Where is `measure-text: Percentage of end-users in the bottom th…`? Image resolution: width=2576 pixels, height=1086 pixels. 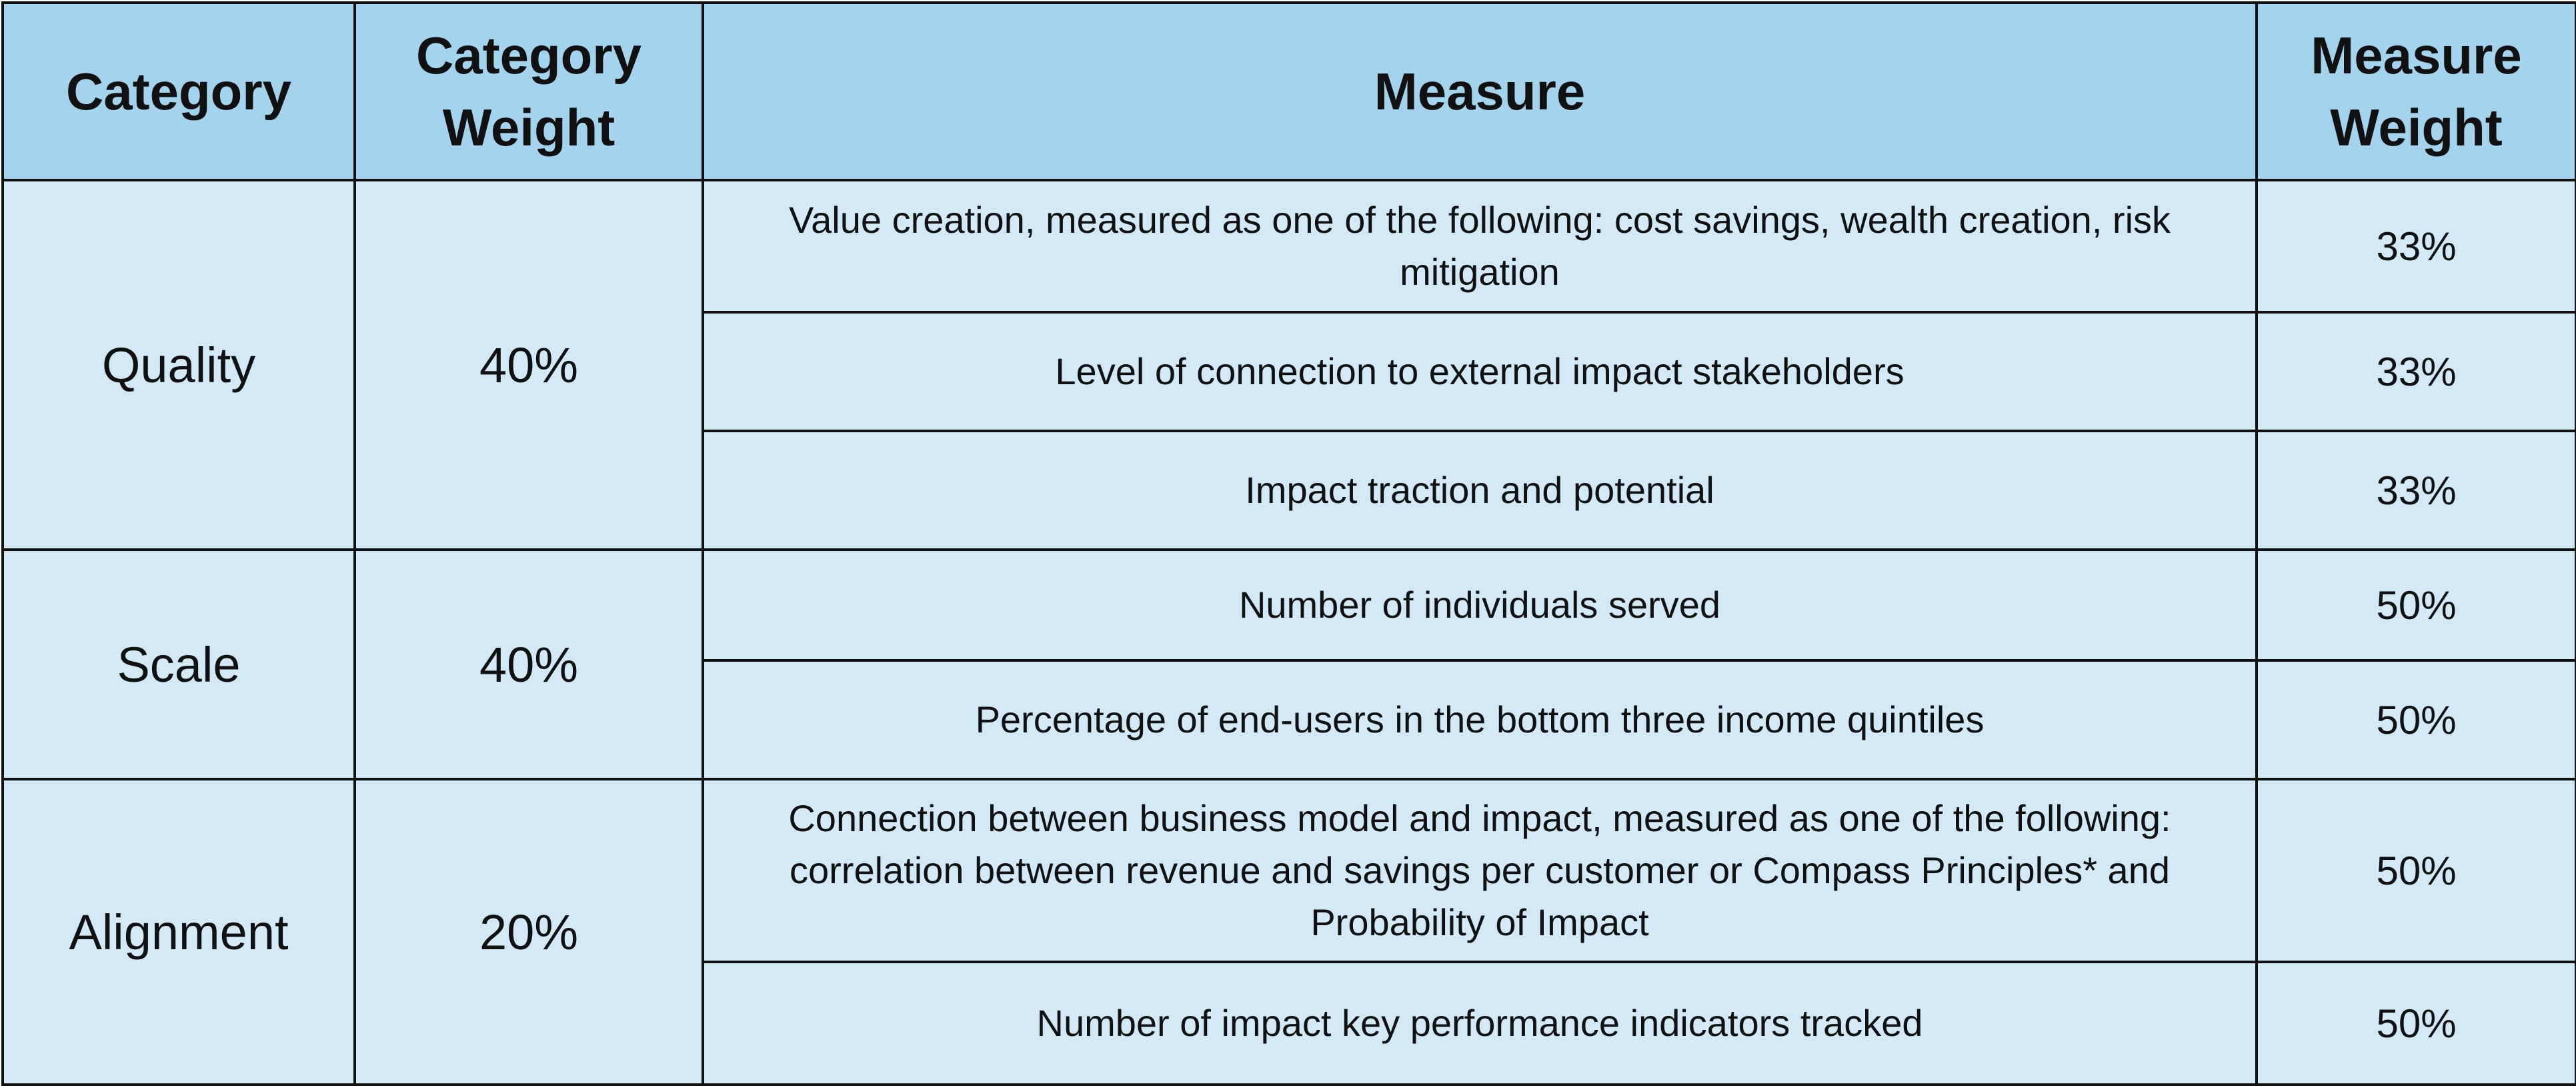 measure-text: Percentage of end-users in the bottom th… is located at coordinates (1480, 719).